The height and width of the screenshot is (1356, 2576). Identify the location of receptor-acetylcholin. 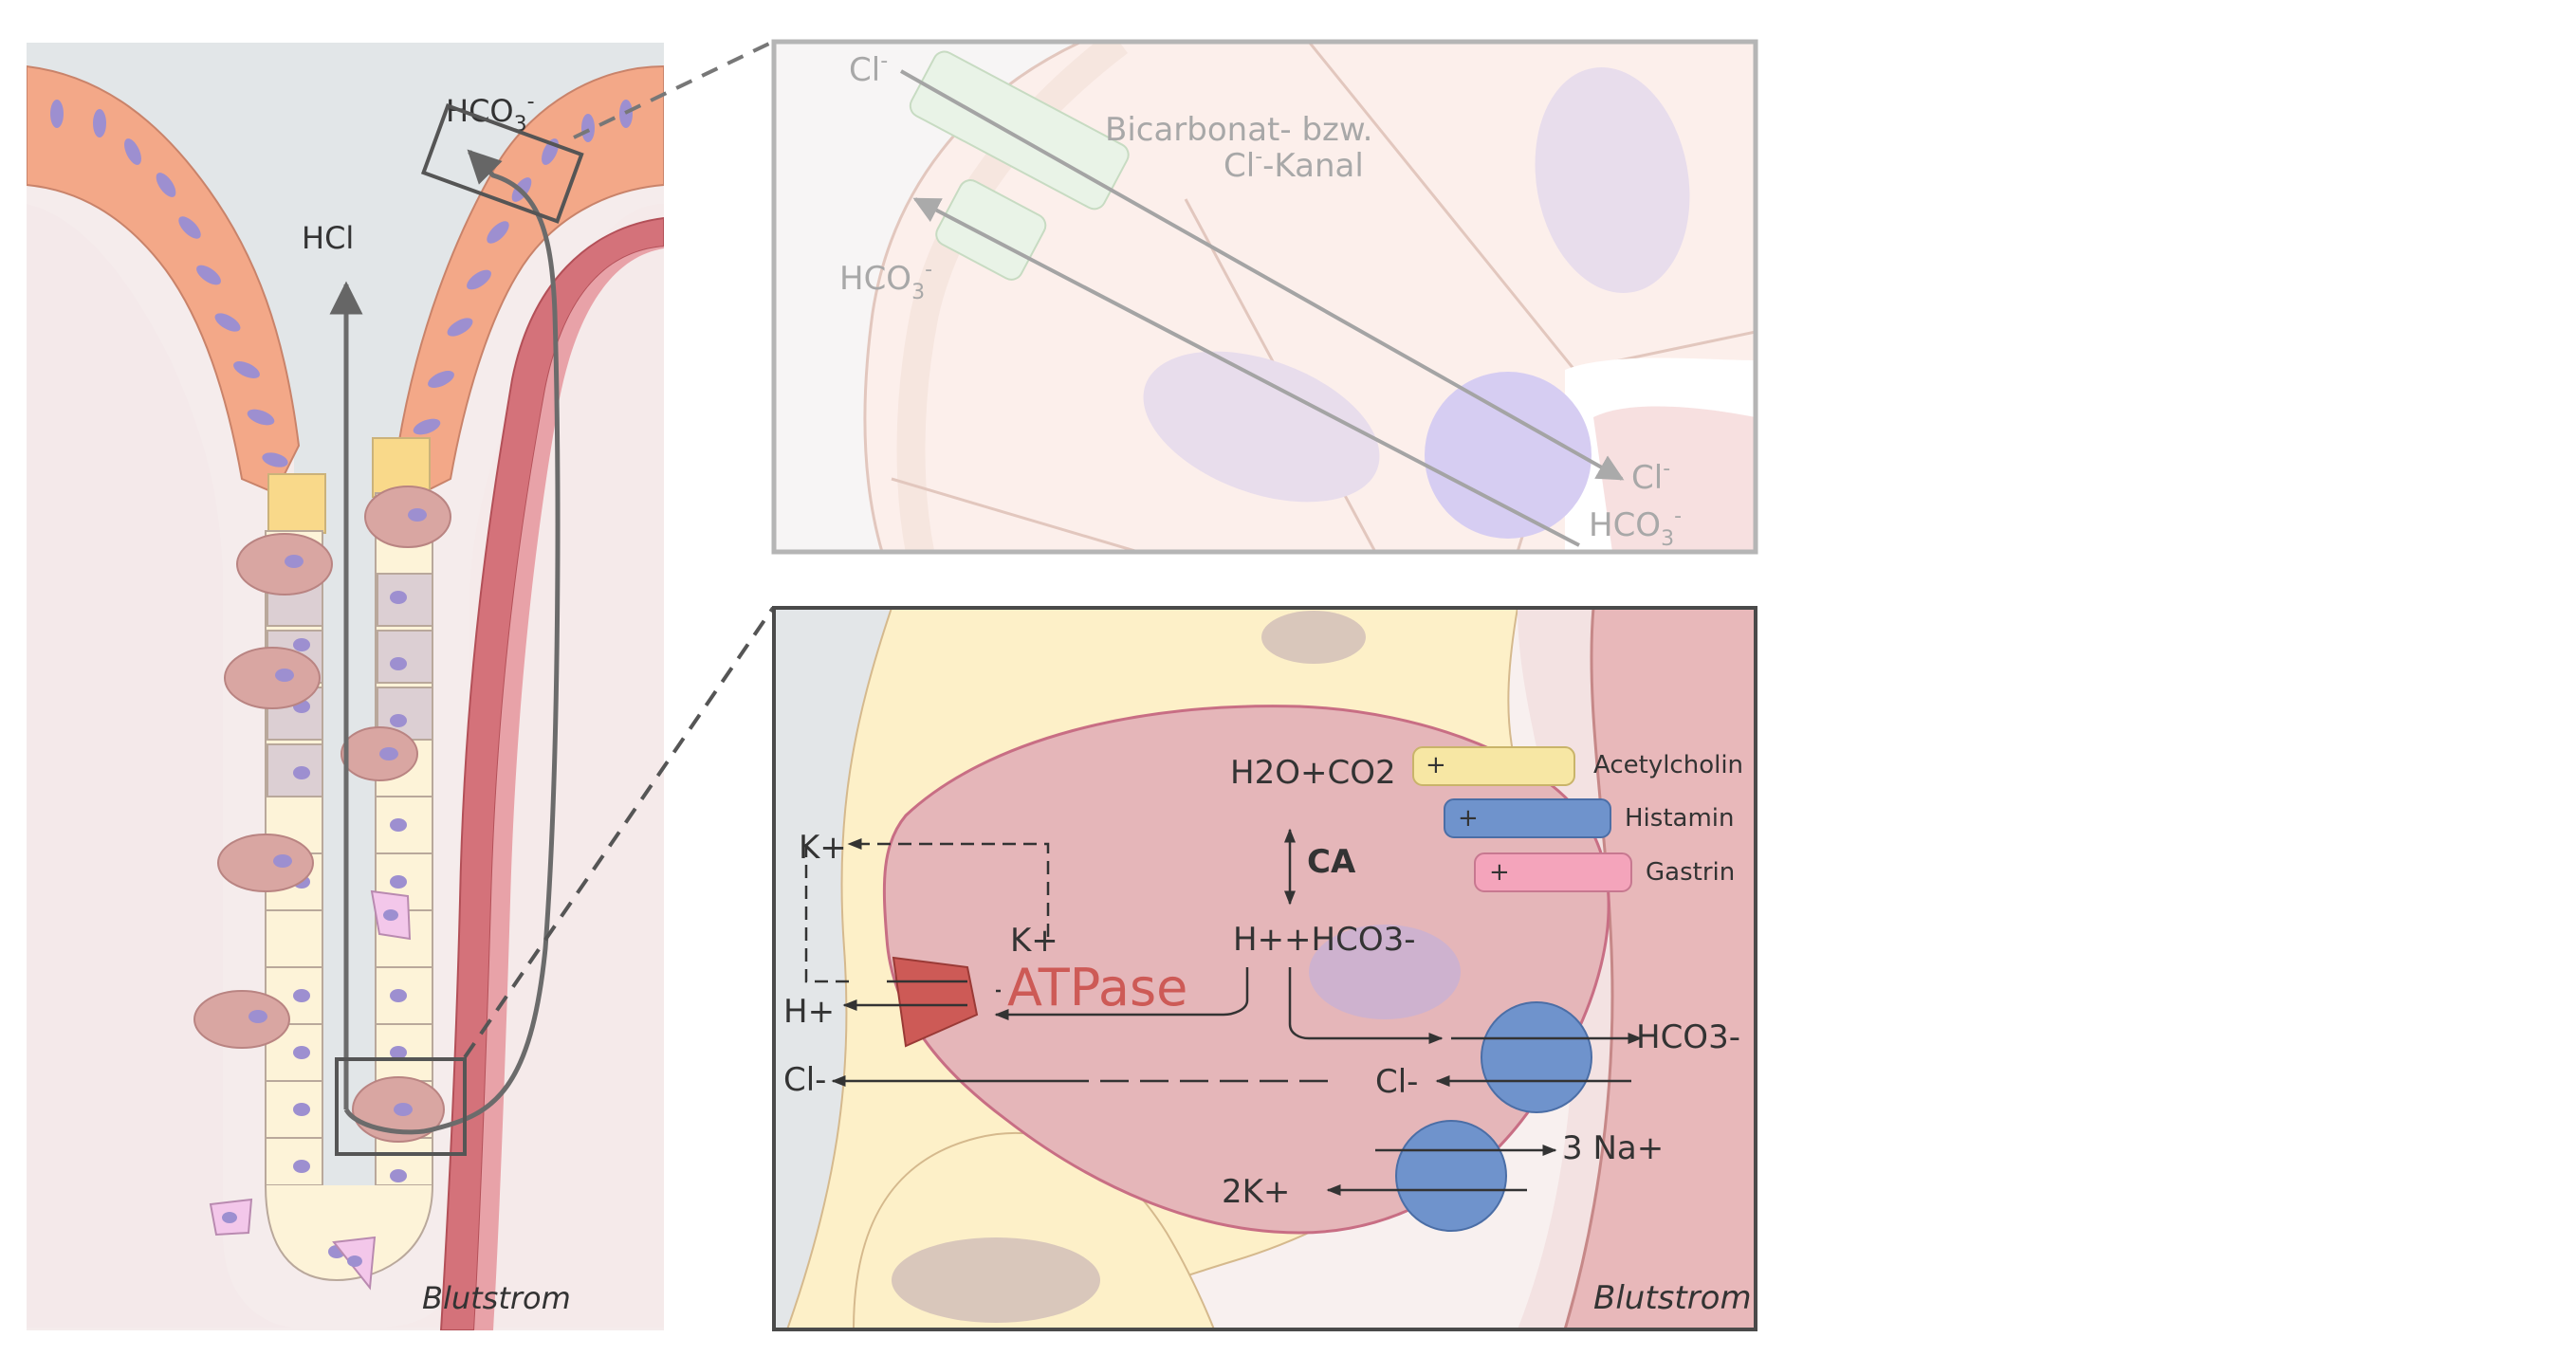
(1493, 766).